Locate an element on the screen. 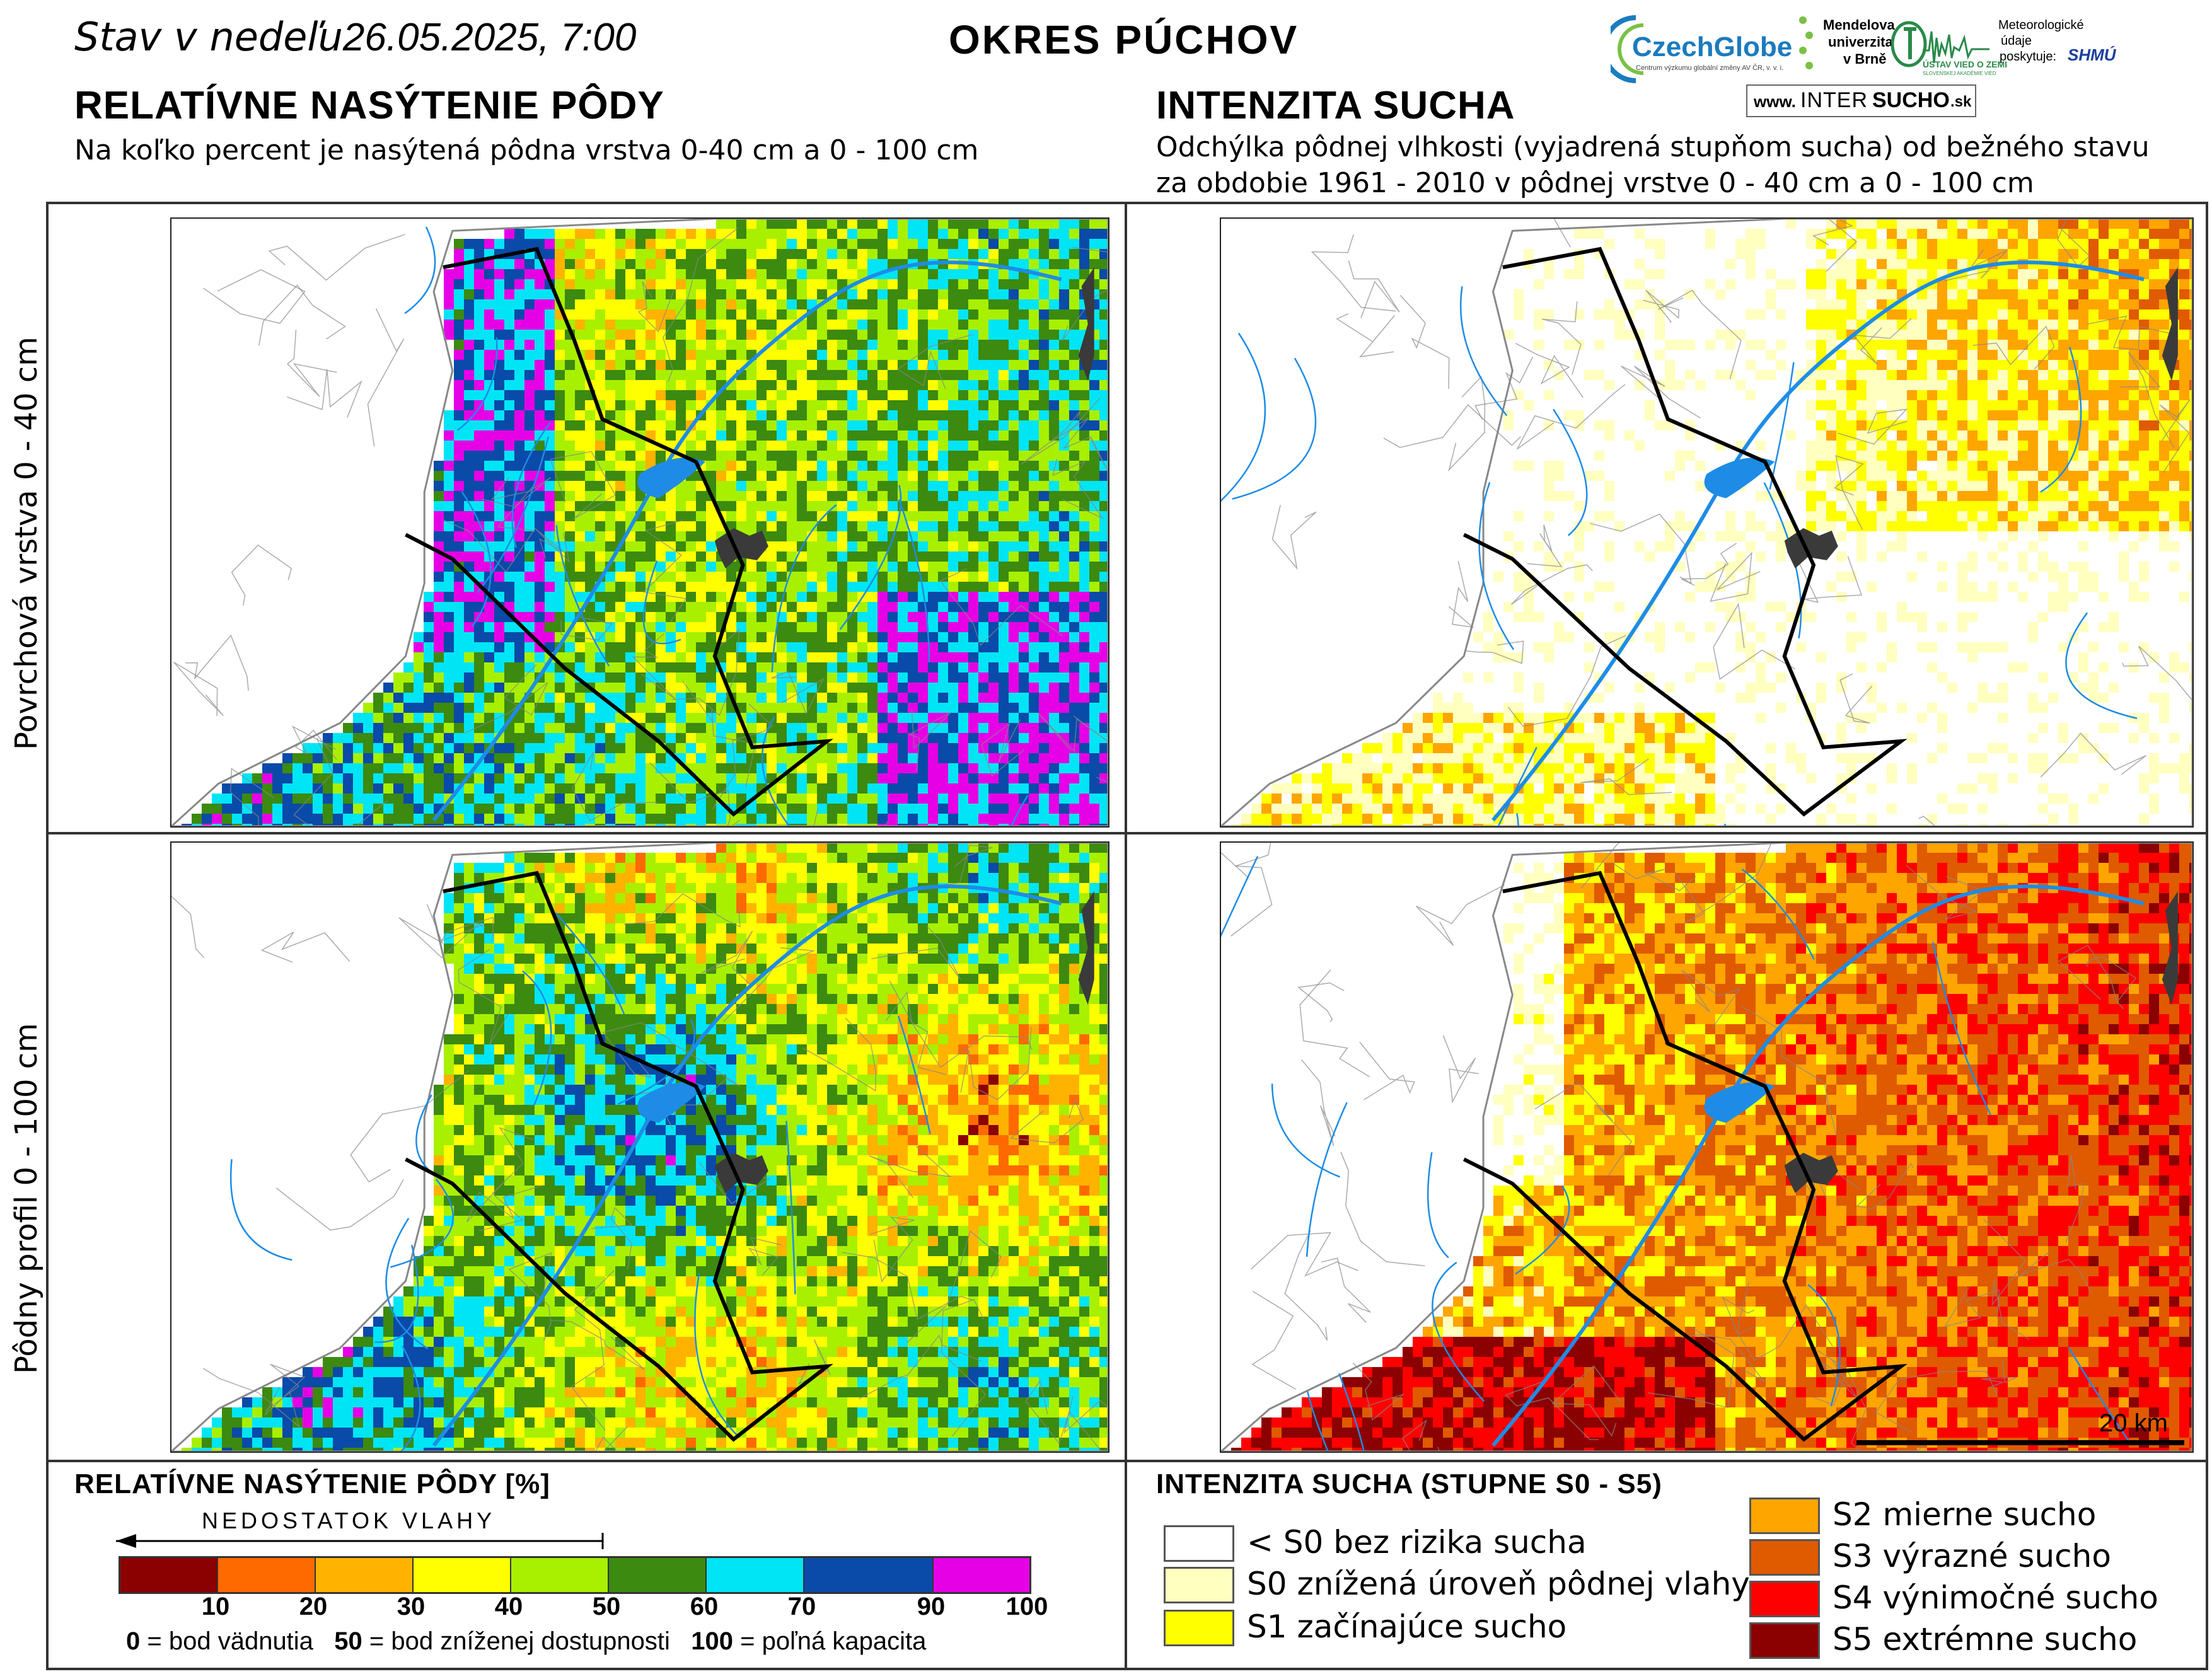  drought-label-2: S1 začínajúce sucho is located at coordinates (1407, 1626).